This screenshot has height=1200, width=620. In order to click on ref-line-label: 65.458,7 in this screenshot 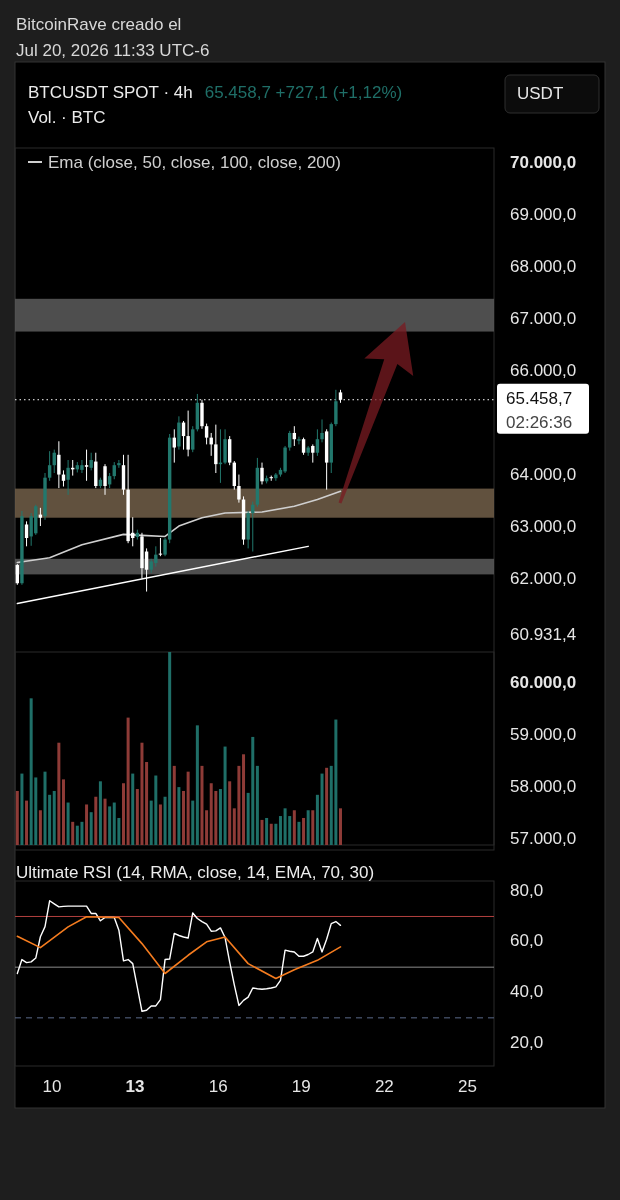, I will do `click(539, 399)`.